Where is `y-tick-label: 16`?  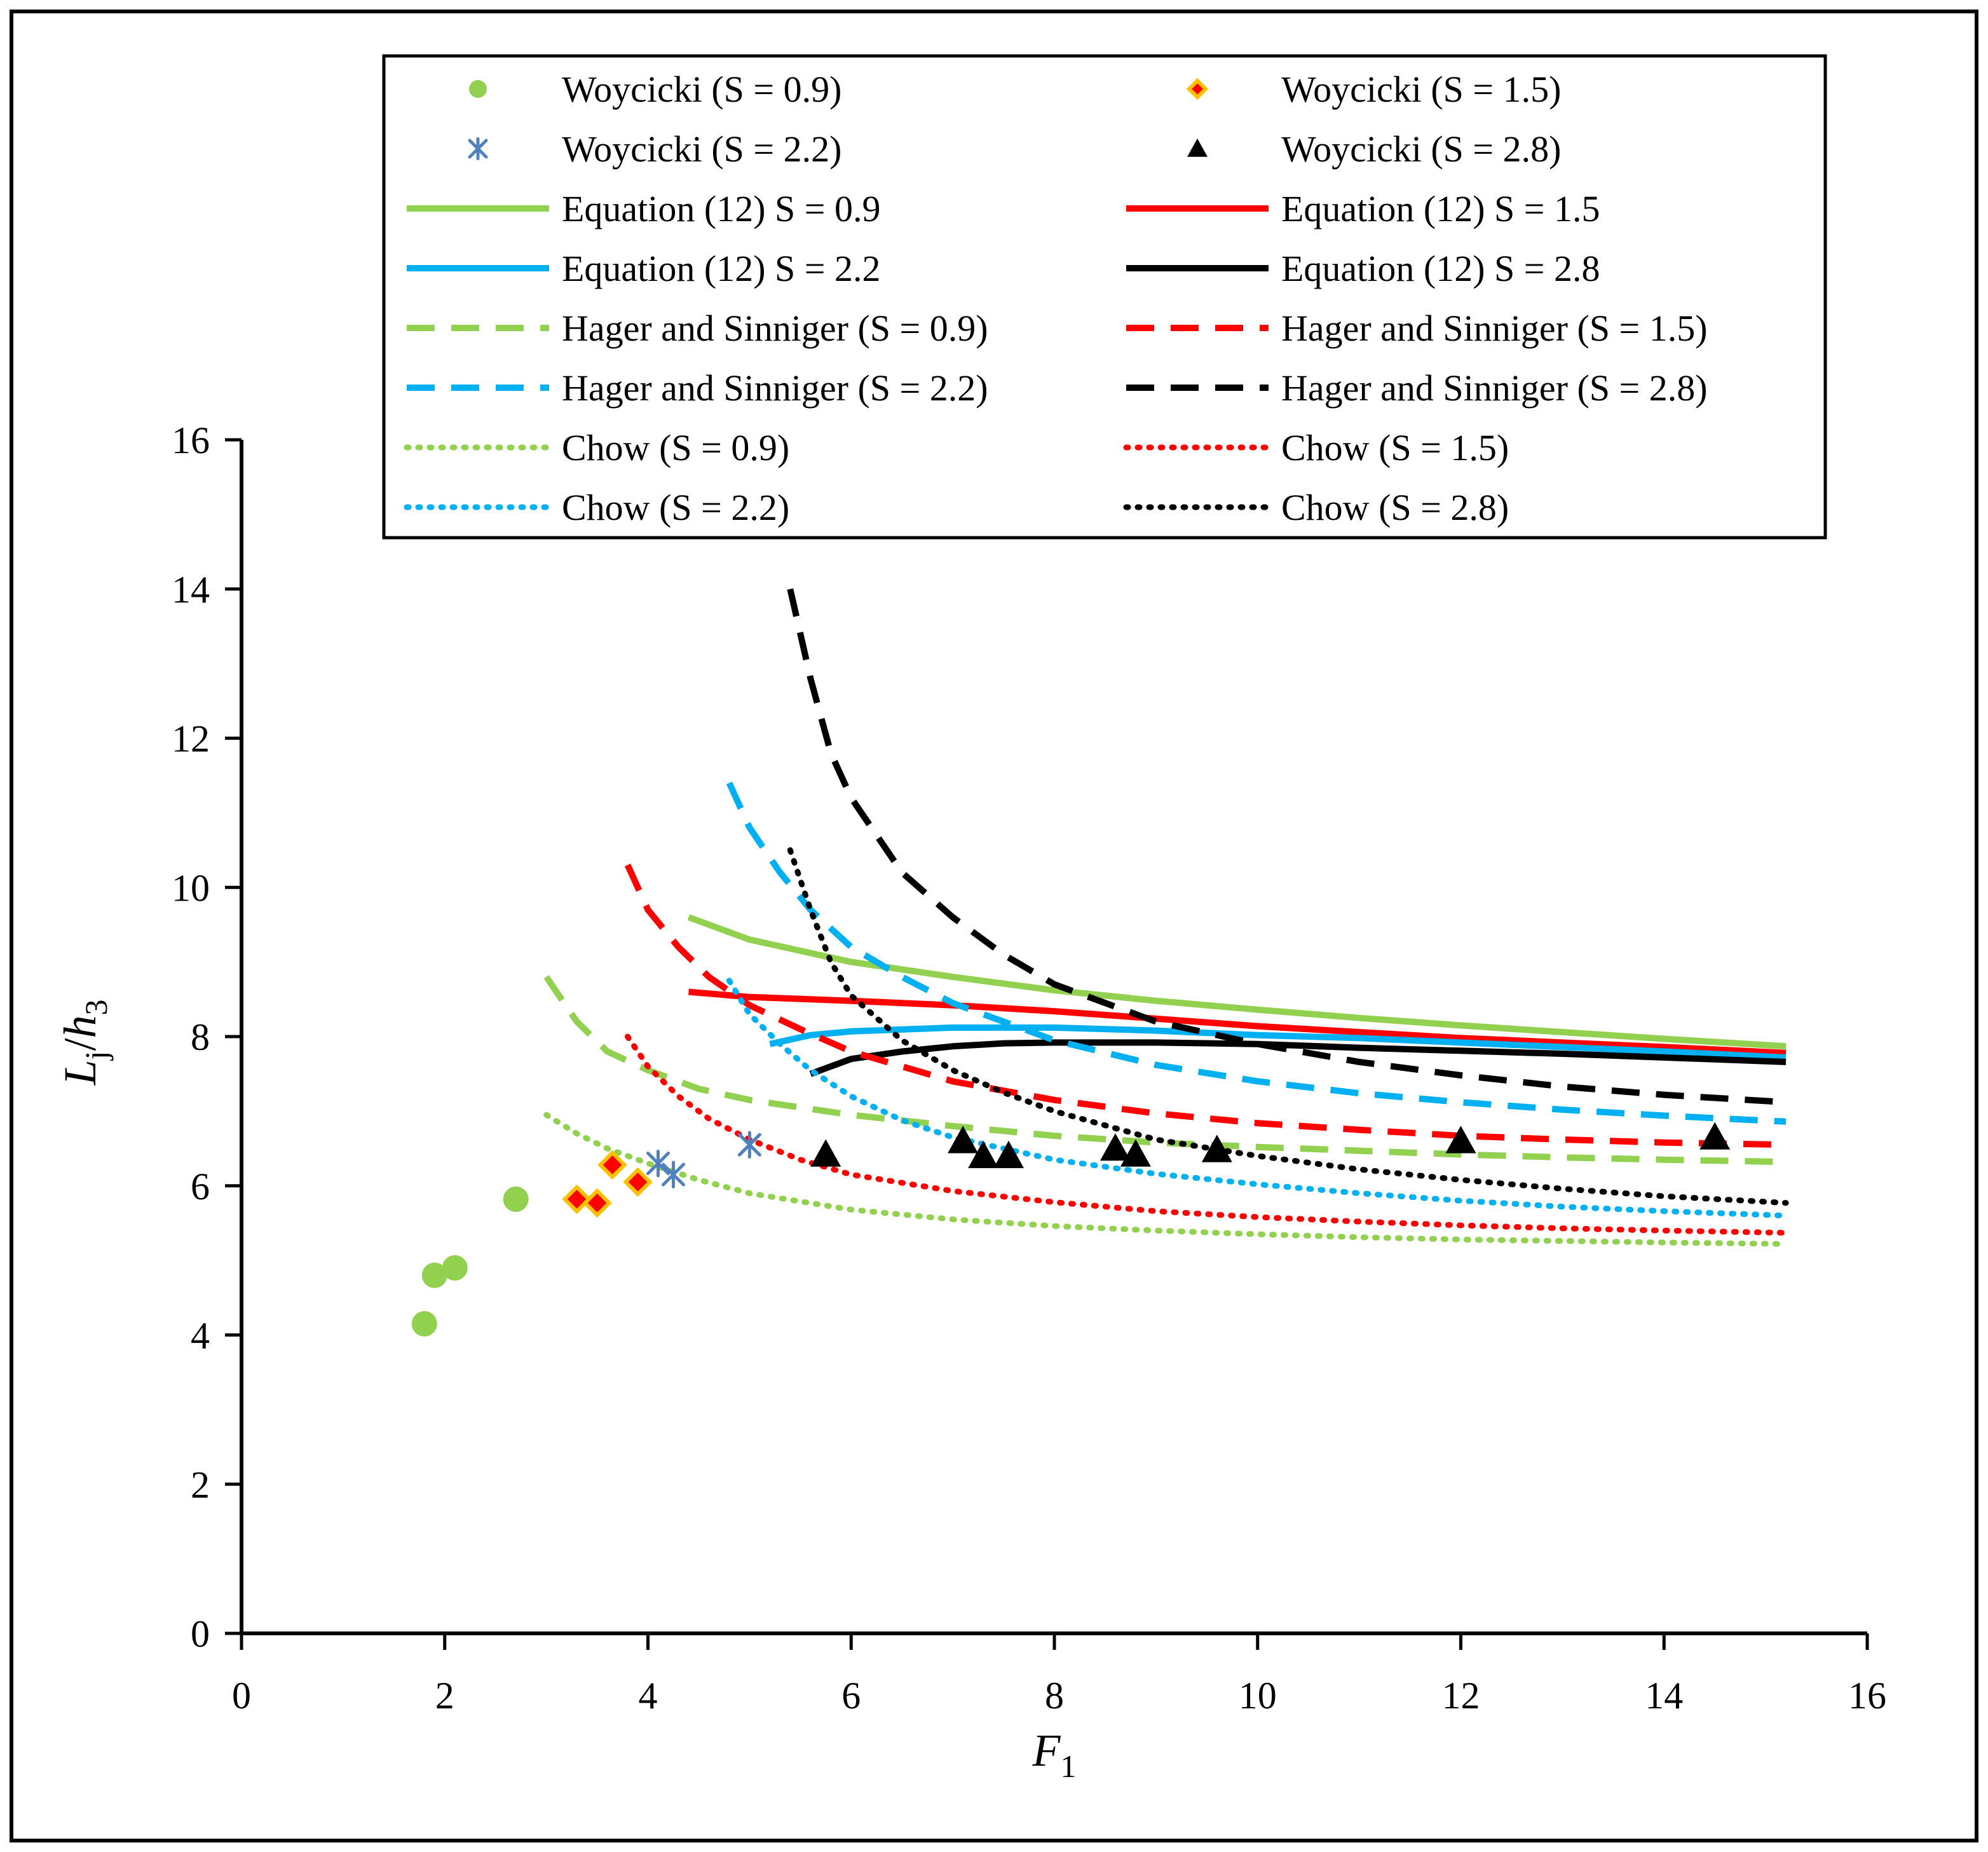 y-tick-label: 16 is located at coordinates (191, 440).